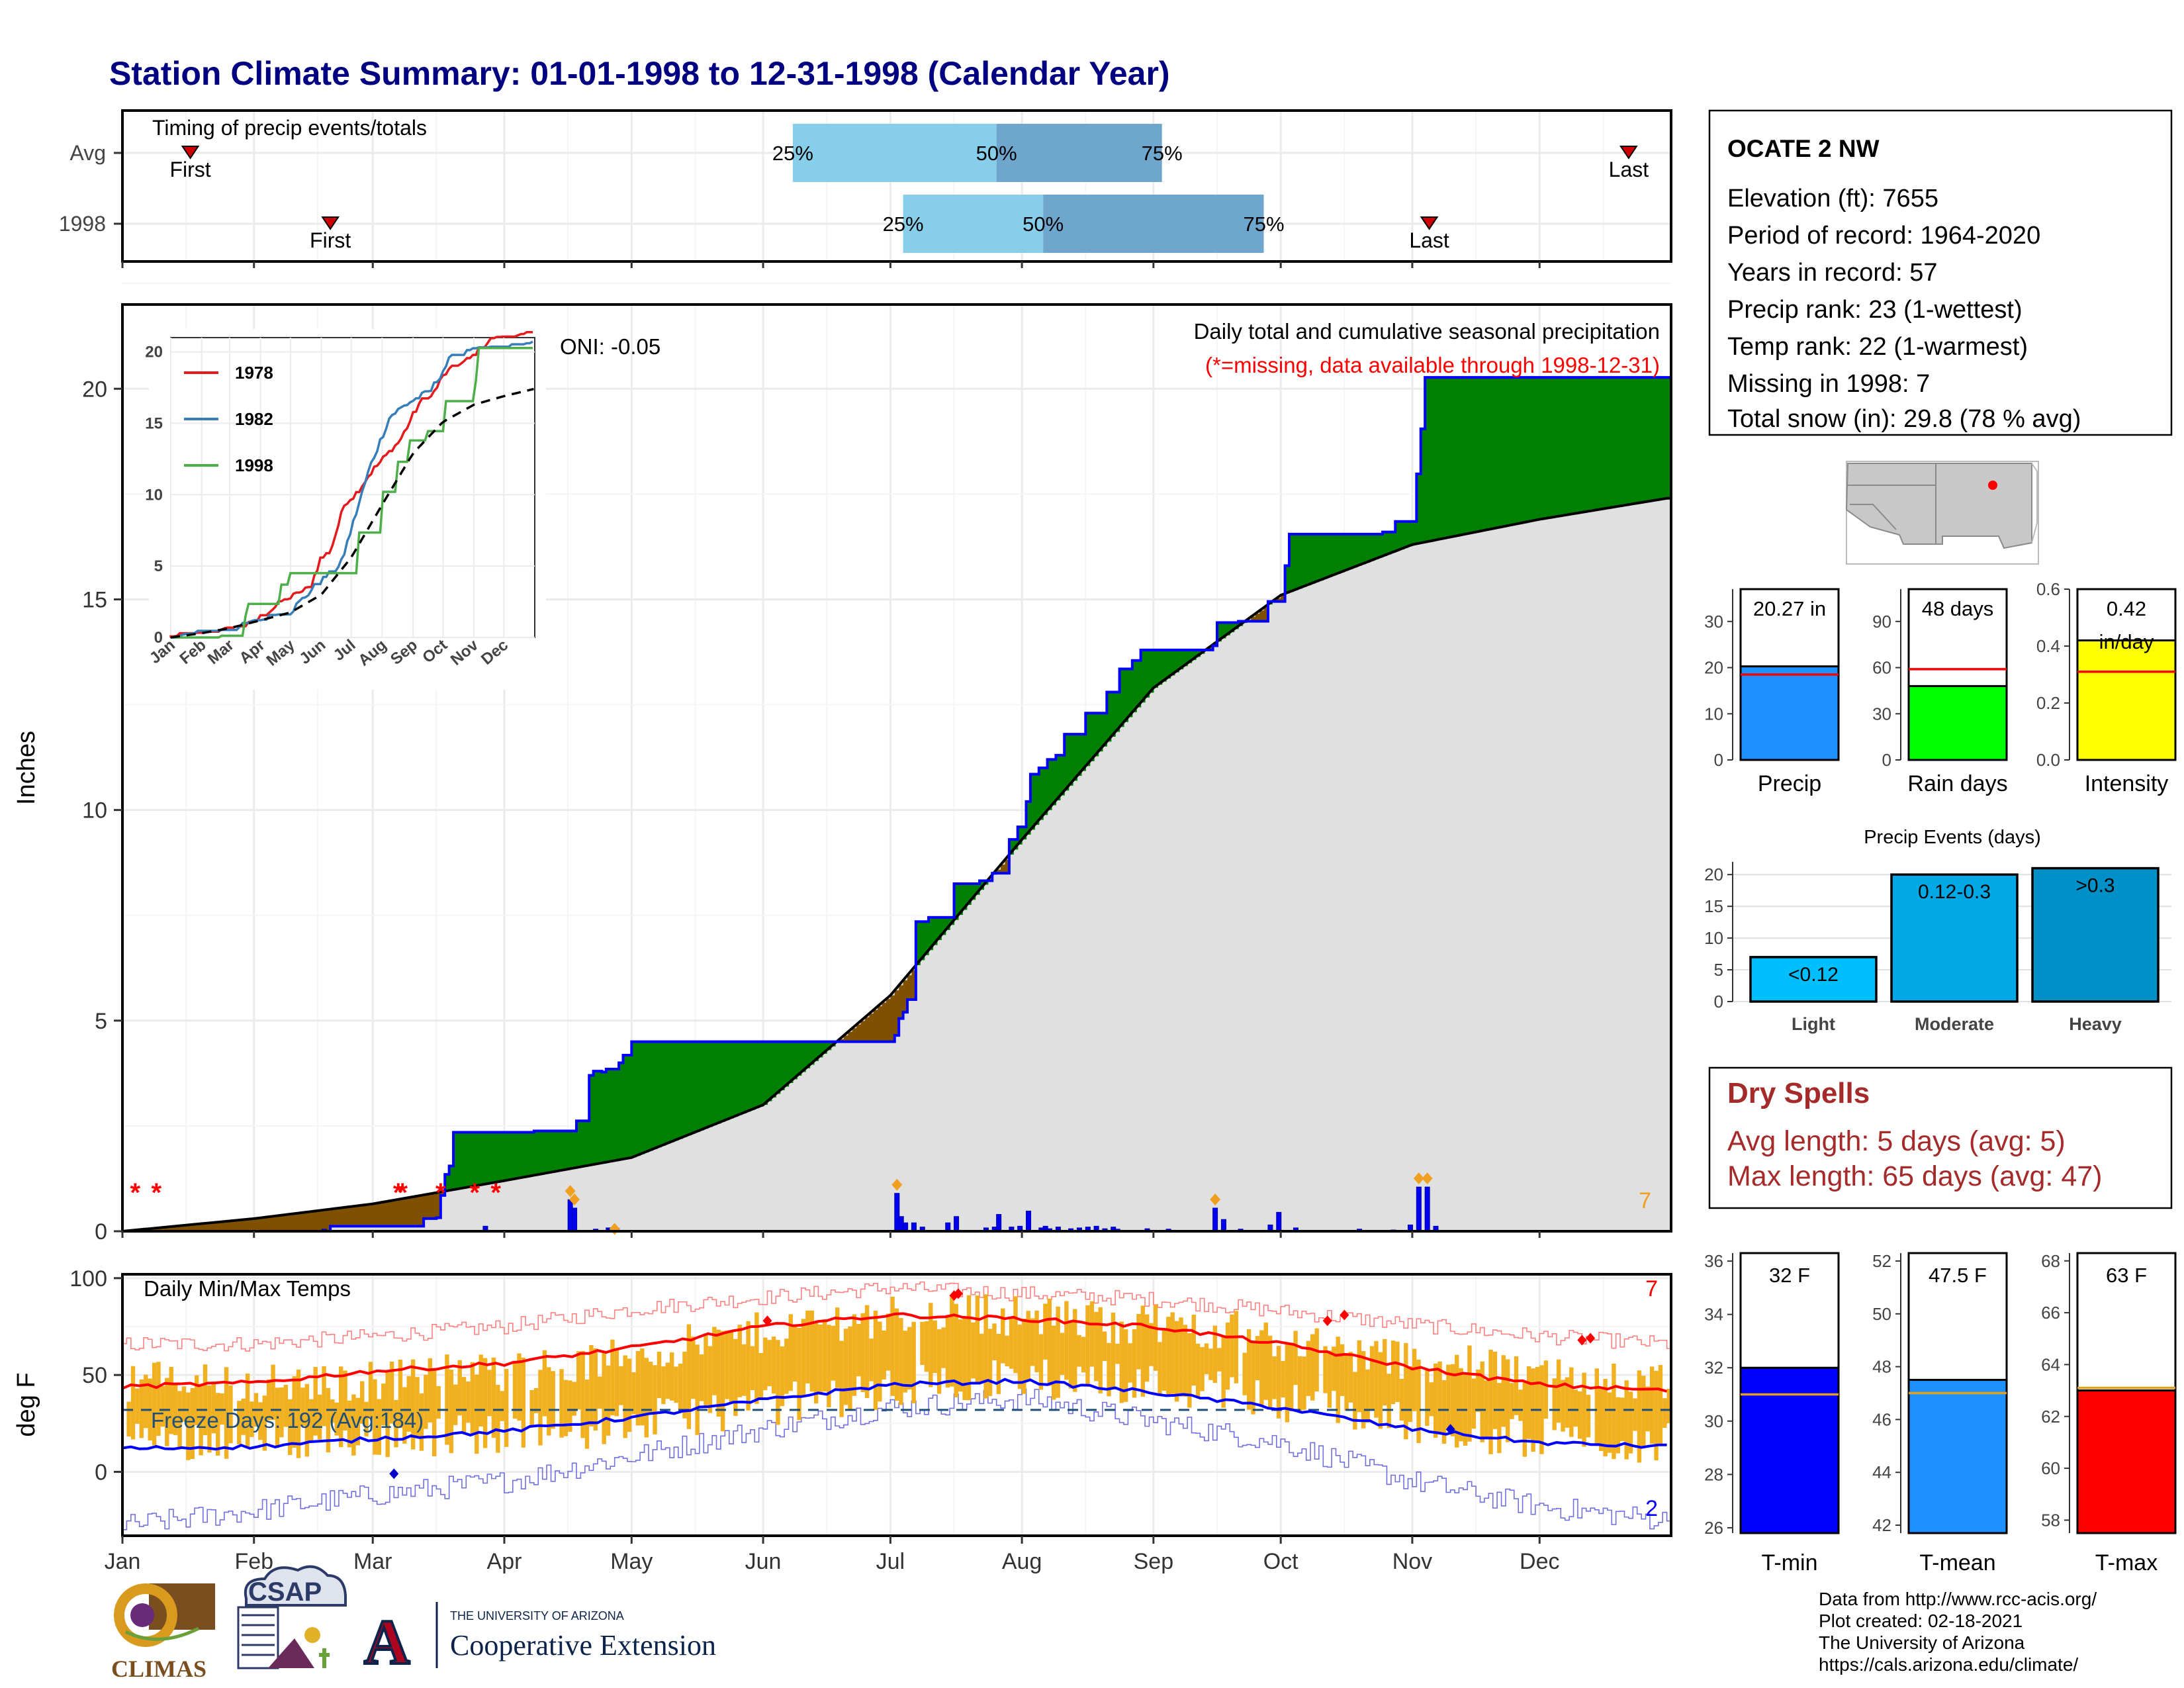 Image resolution: width=2184 pixels, height=1688 pixels. I want to click on mini-bar-value-label: 20.27 in, so click(1789, 608).